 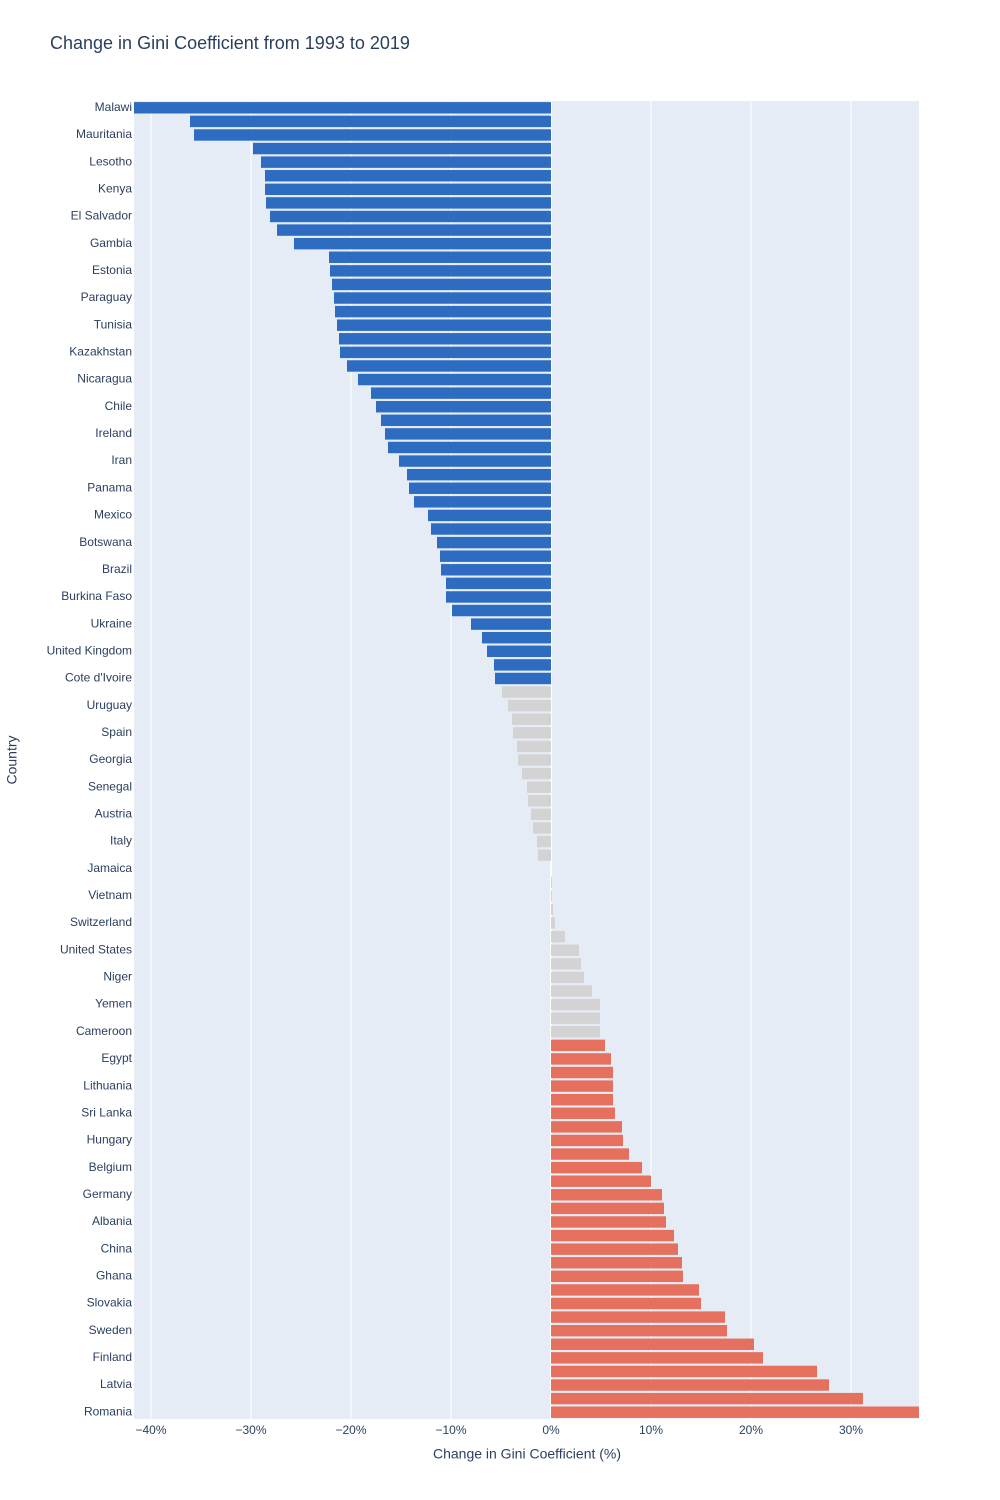 What do you see at coordinates (112, 1221) in the screenshot?
I see `y-tick-label: Albania` at bounding box center [112, 1221].